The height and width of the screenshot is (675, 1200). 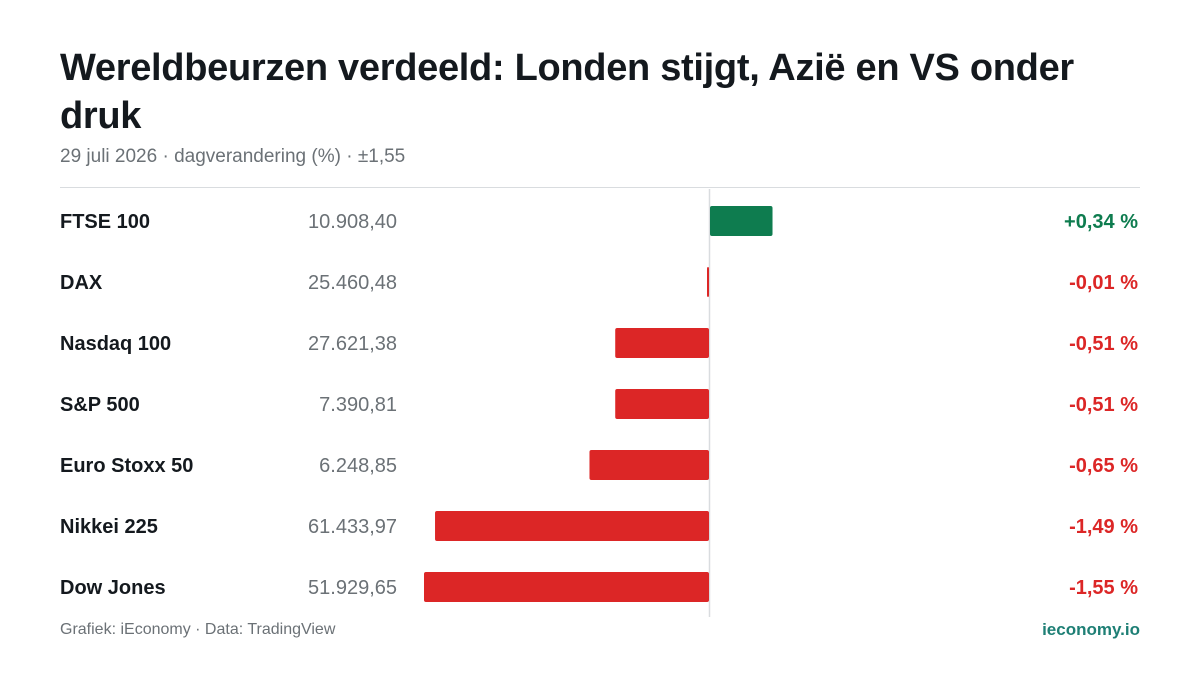 What do you see at coordinates (105, 222) in the screenshot?
I see `row-name-label: FTSE 100` at bounding box center [105, 222].